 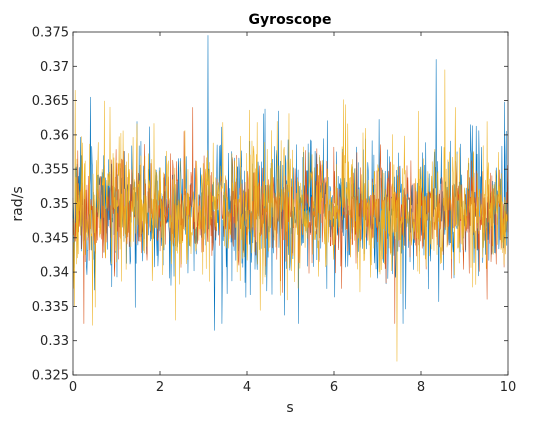 What do you see at coordinates (18, 203) in the screenshot?
I see `y-axis-title: rad/s` at bounding box center [18, 203].